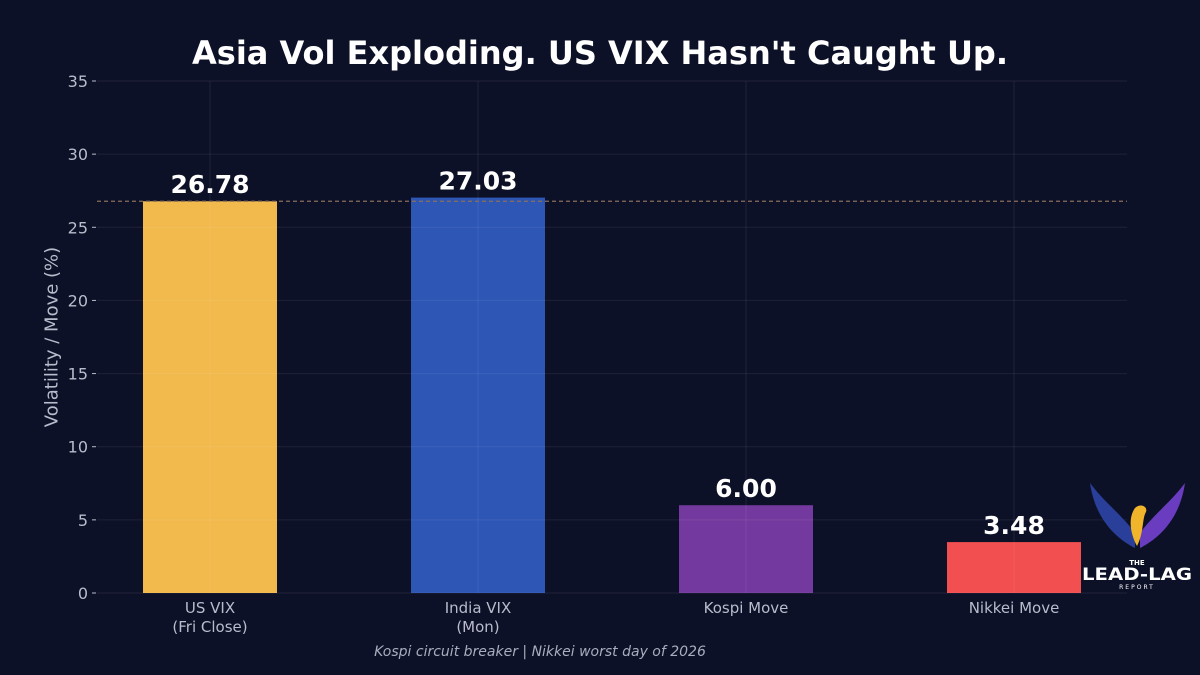 The height and width of the screenshot is (675, 1200). What do you see at coordinates (78, 81) in the screenshot?
I see `y-tick-label: 35` at bounding box center [78, 81].